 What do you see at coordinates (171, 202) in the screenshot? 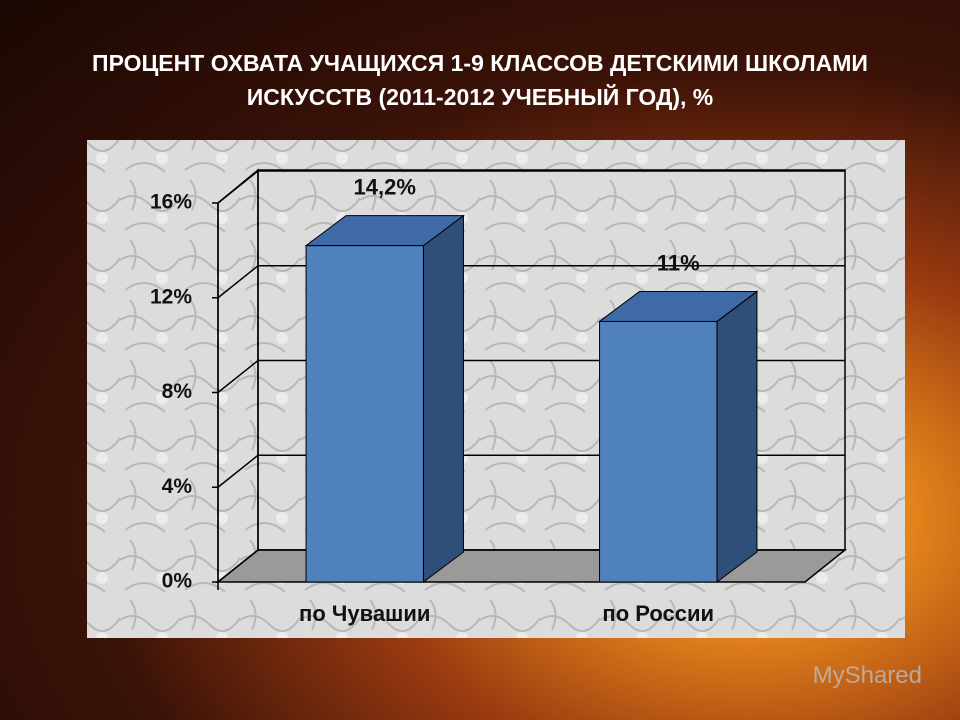
I see `y-tick-label: 16%` at bounding box center [171, 202].